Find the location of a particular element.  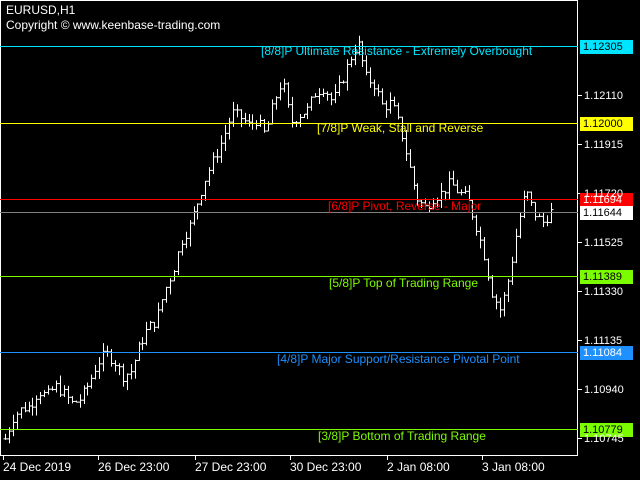

level-price-box-6-8: 1.11694 is located at coordinates (606, 199).